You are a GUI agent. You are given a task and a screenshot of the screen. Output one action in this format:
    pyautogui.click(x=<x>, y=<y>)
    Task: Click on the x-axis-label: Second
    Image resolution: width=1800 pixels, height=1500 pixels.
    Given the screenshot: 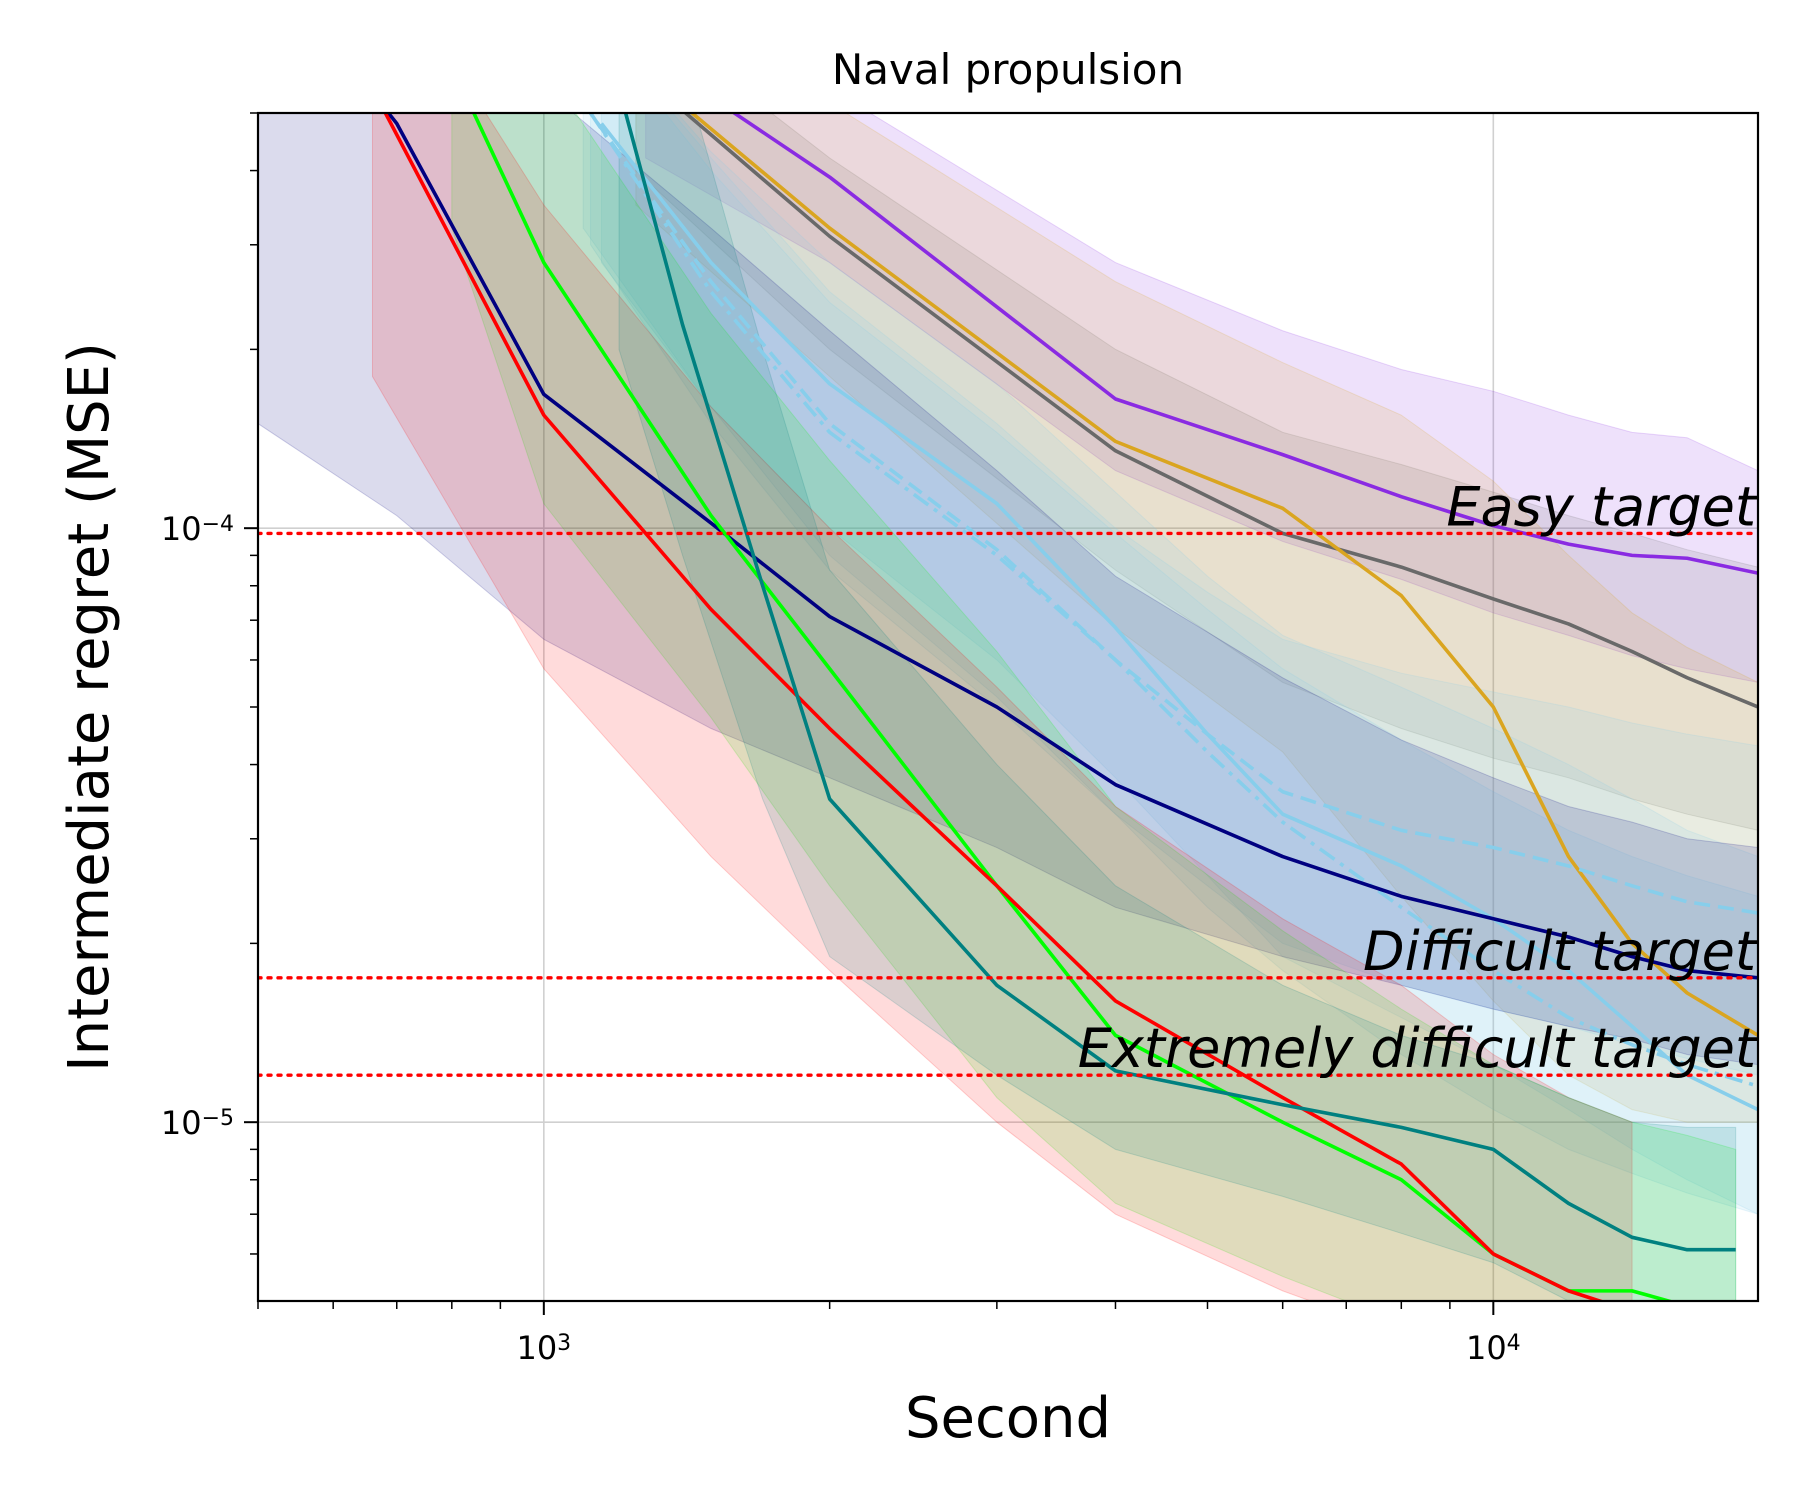 What is the action you would take?
    pyautogui.click(x=1008, y=1418)
    